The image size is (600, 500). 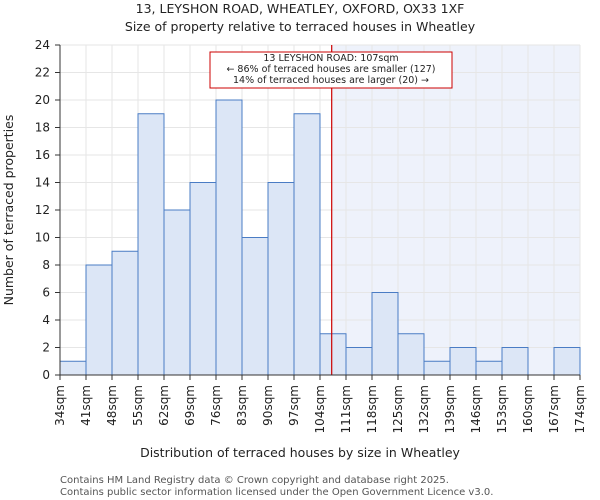 What do you see at coordinates (502, 409) in the screenshot?
I see `x-tick-label: 153sqm` at bounding box center [502, 409].